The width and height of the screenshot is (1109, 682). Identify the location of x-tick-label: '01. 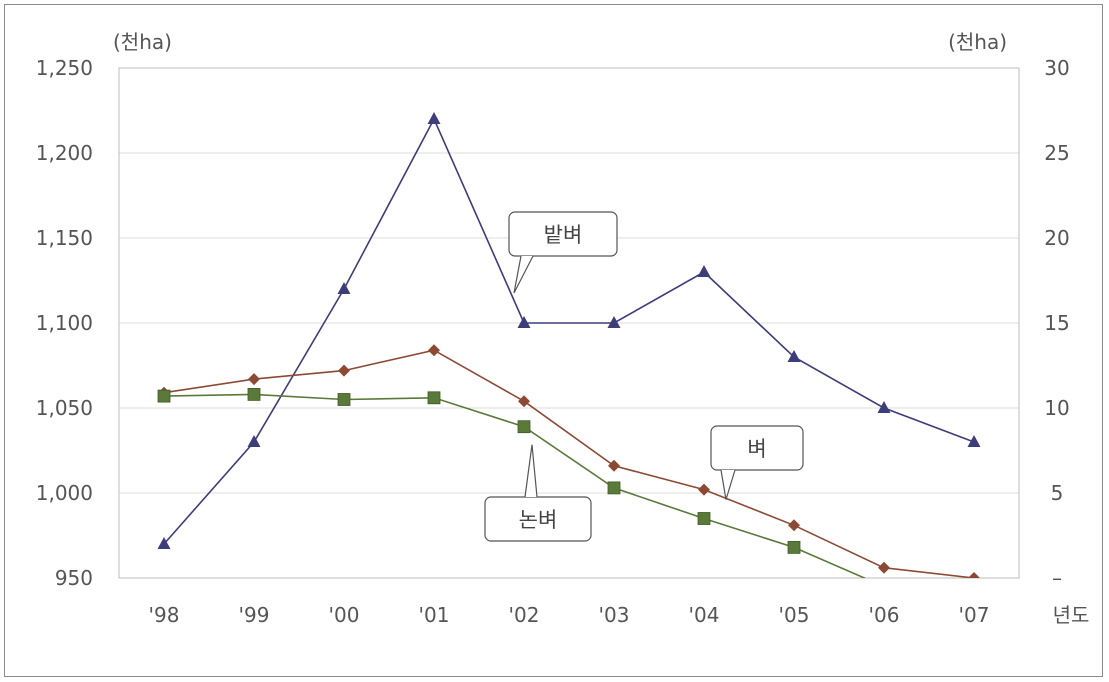
(434, 615).